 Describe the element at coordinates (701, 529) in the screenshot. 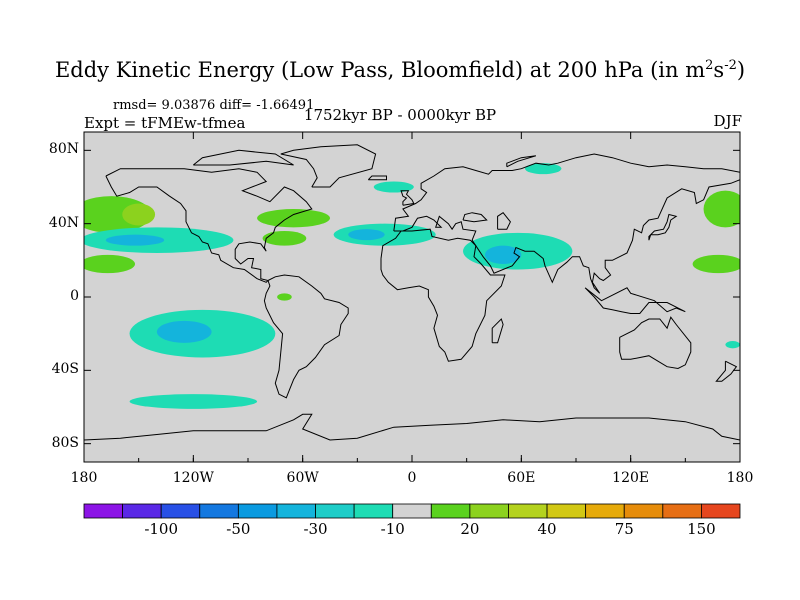

I see `colorbar-label: 150` at that location.